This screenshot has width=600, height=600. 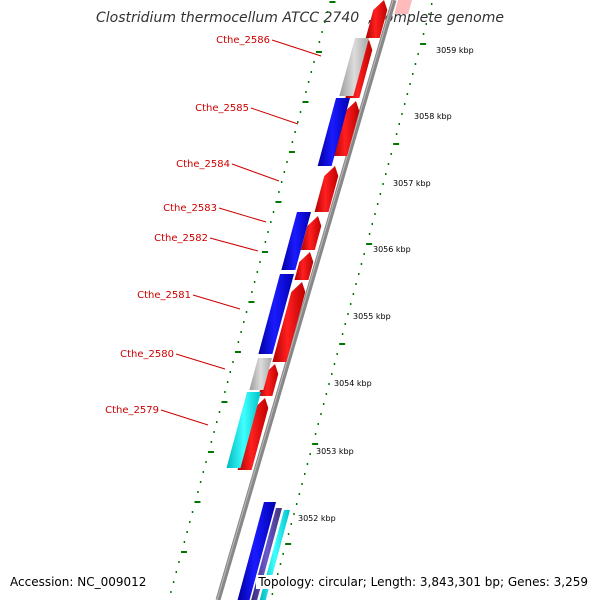 What do you see at coordinates (403, 7) in the screenshot?
I see `forward-gene-arrow-faded` at bounding box center [403, 7].